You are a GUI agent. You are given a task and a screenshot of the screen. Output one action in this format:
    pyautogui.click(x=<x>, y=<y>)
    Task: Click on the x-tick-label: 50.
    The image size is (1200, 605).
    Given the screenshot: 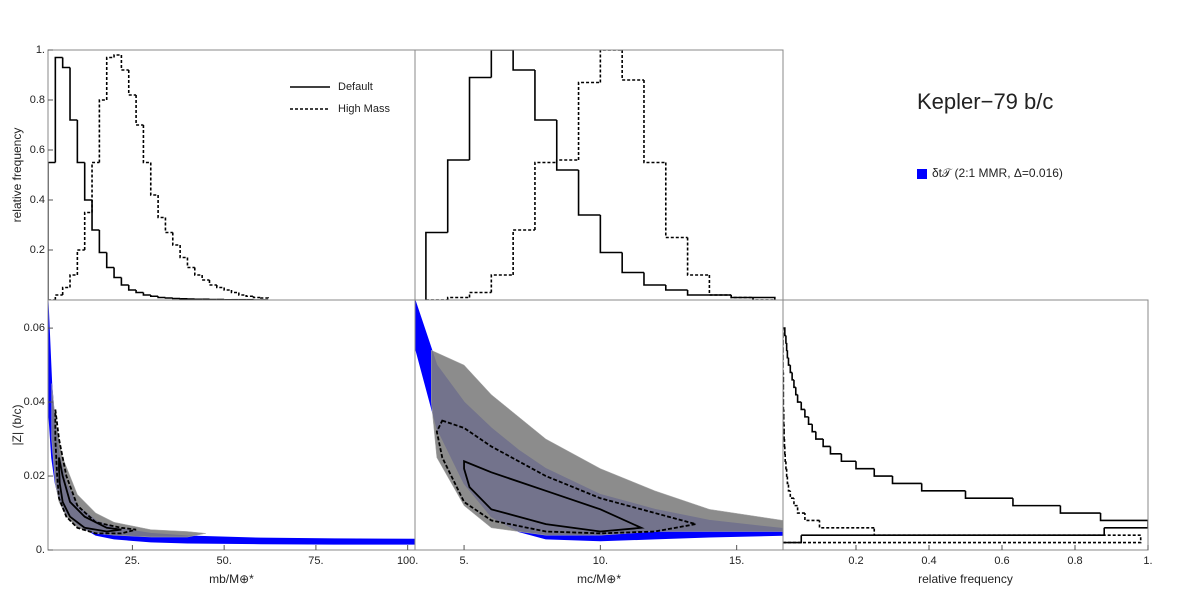 What is the action you would take?
    pyautogui.click(x=224, y=561)
    